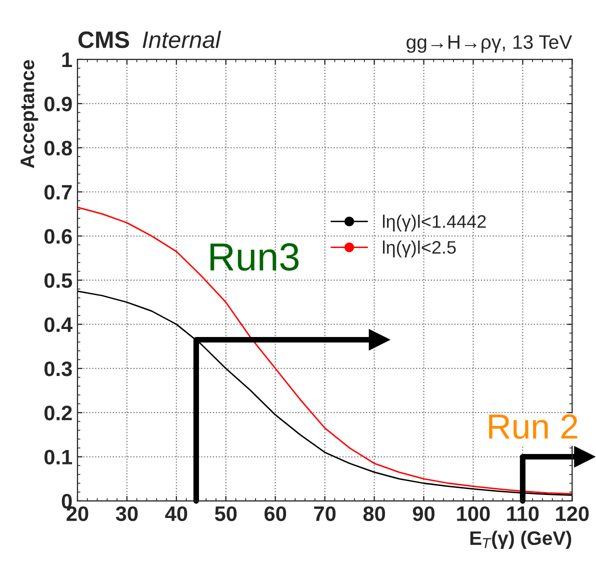  I want to click on chart-subtitle: Internal, so click(182, 39).